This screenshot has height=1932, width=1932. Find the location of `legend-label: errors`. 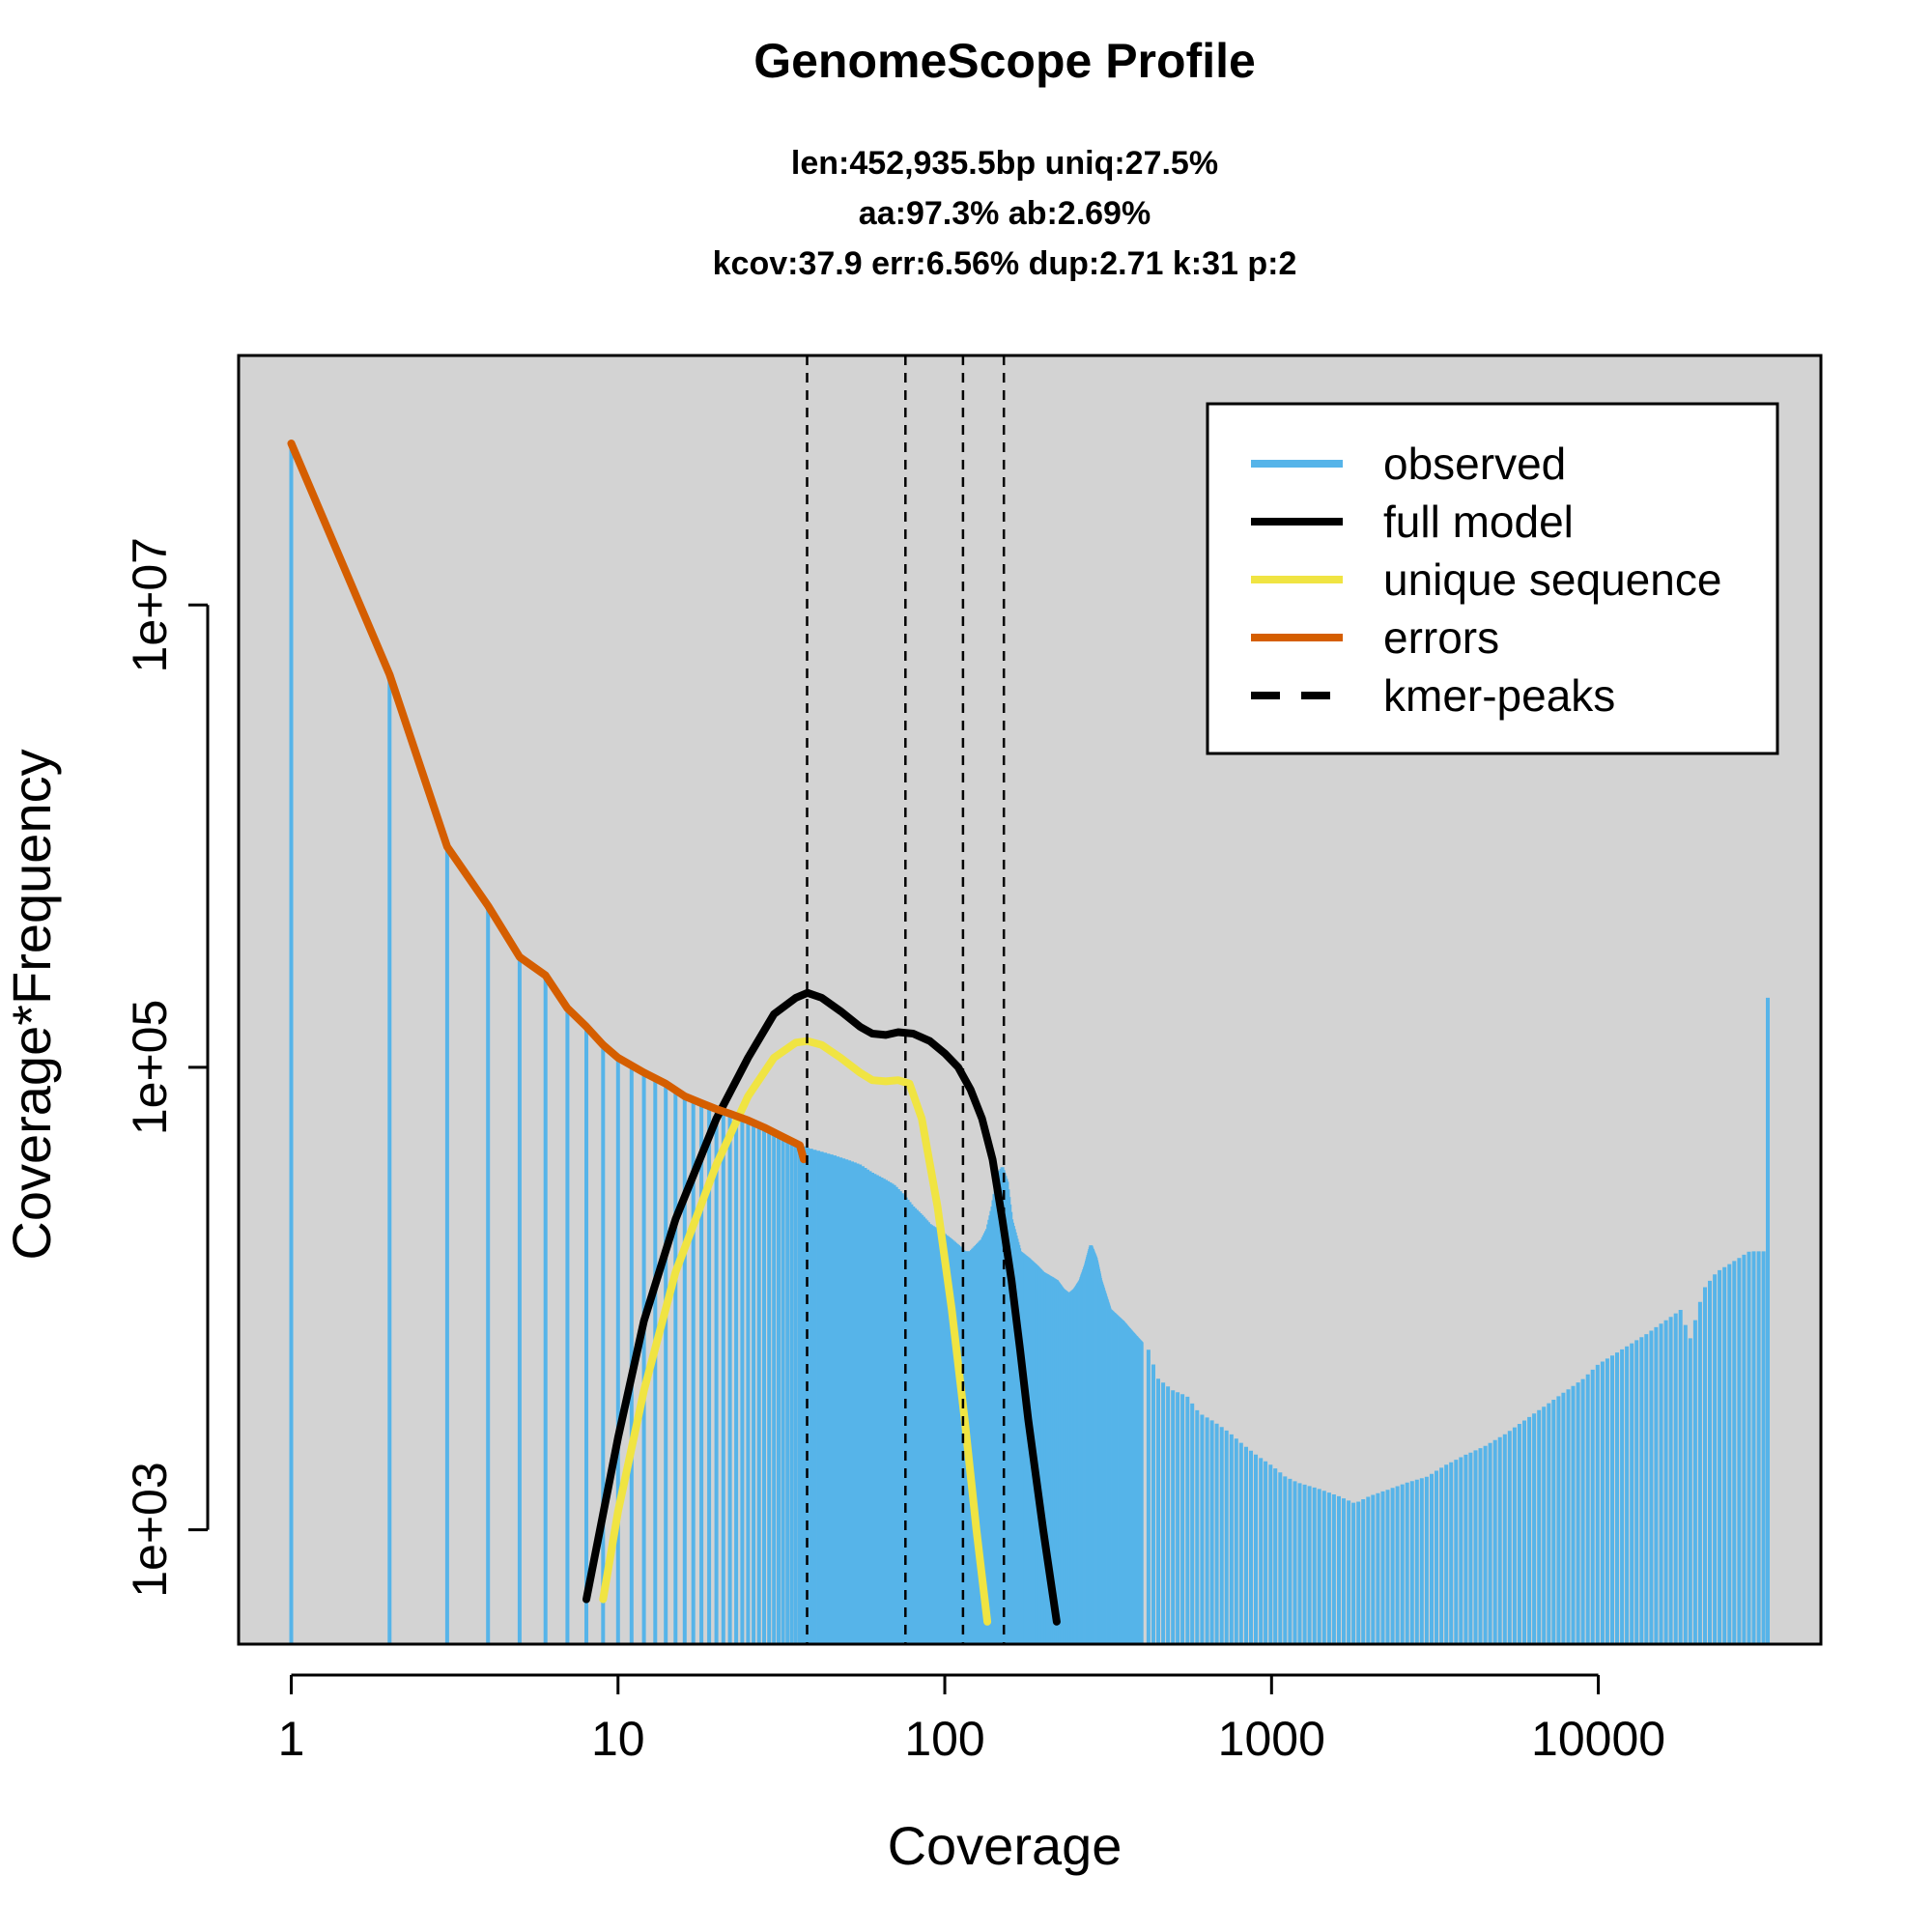

legend-label: errors is located at coordinates (1441, 637).